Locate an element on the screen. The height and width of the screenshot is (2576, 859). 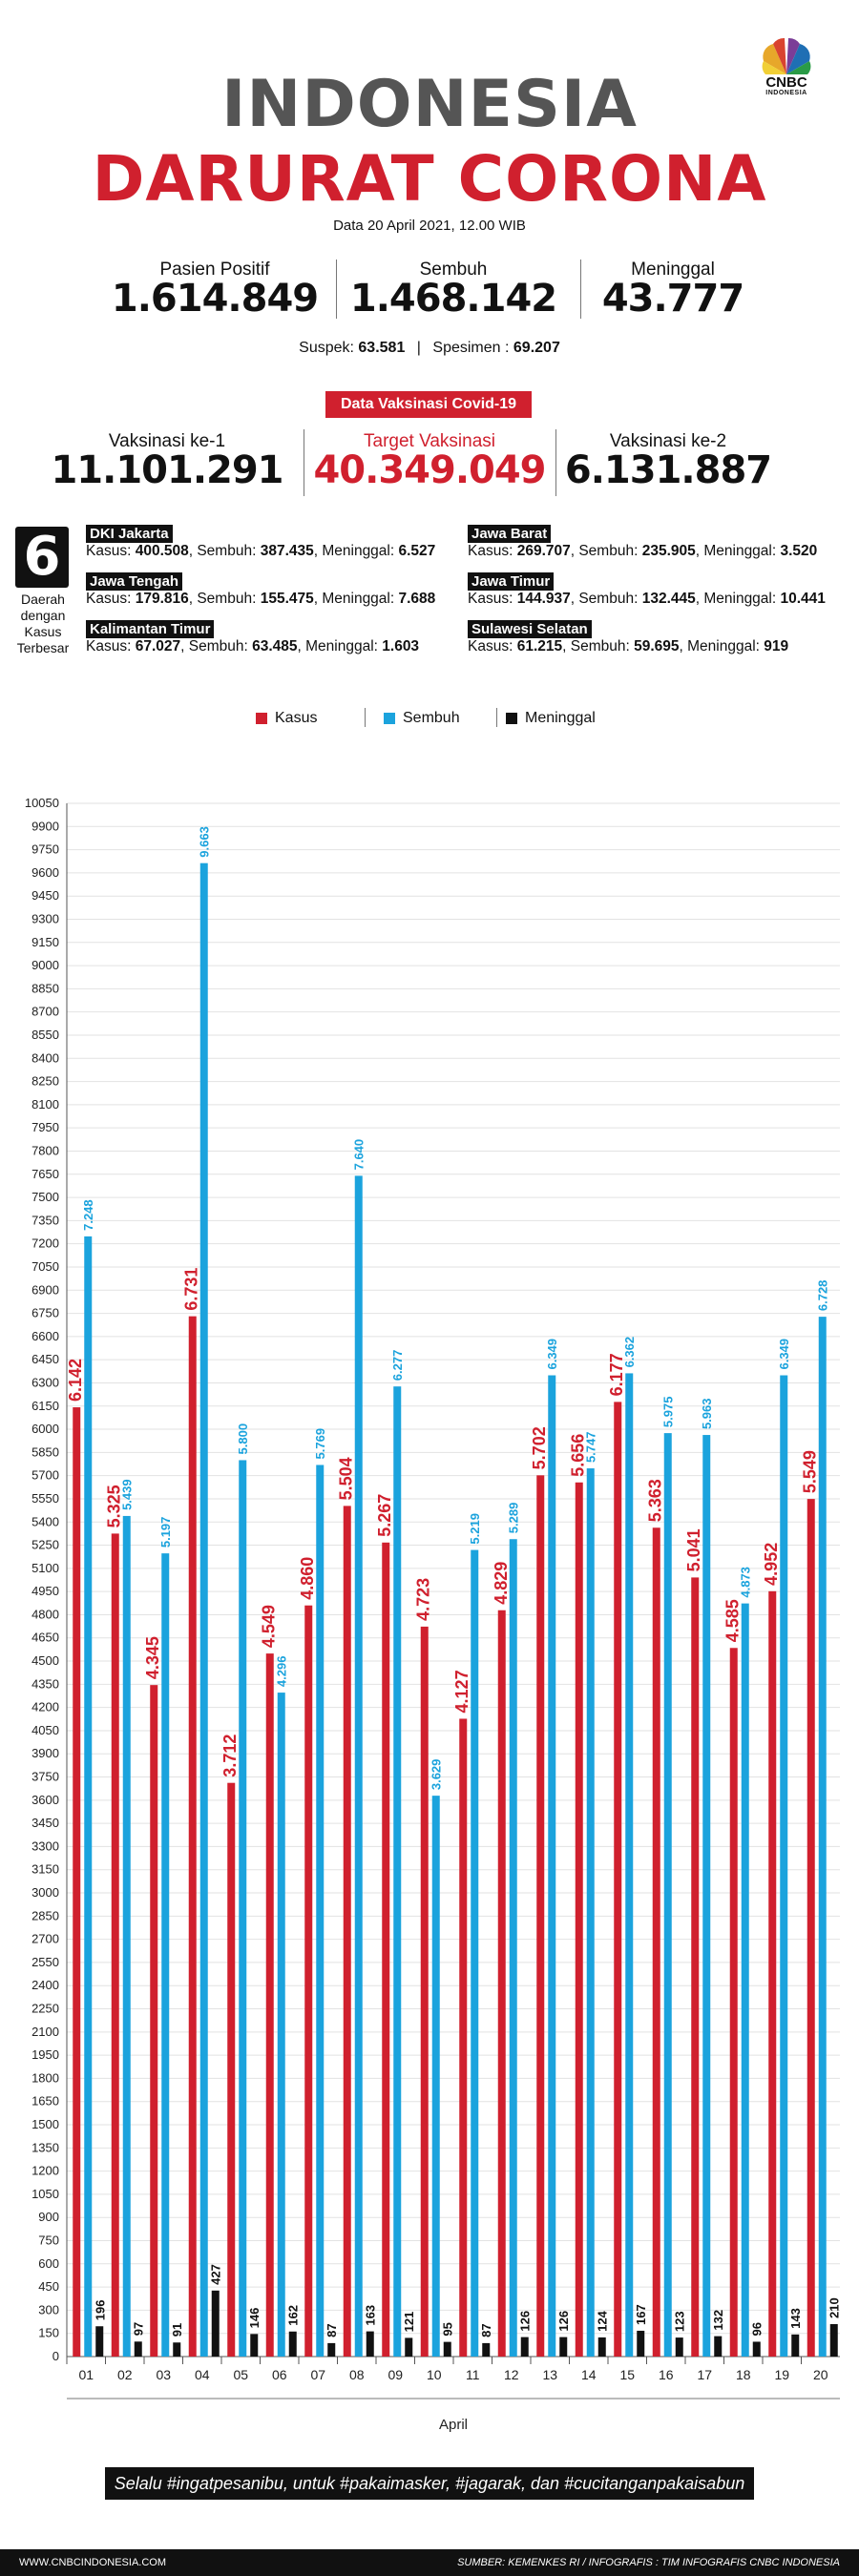
y-tick-label: 8550 is located at coordinates (45, 1035).